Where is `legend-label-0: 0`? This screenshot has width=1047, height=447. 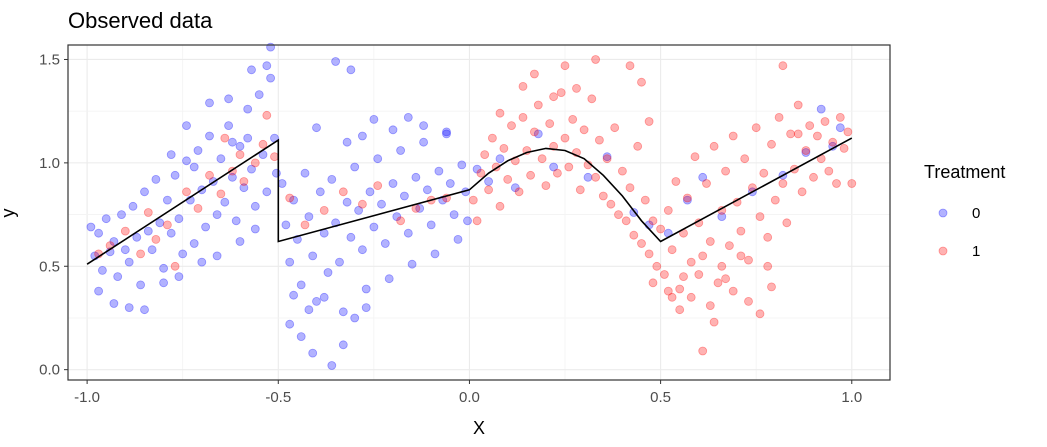
legend-label-0: 0 is located at coordinates (976, 213).